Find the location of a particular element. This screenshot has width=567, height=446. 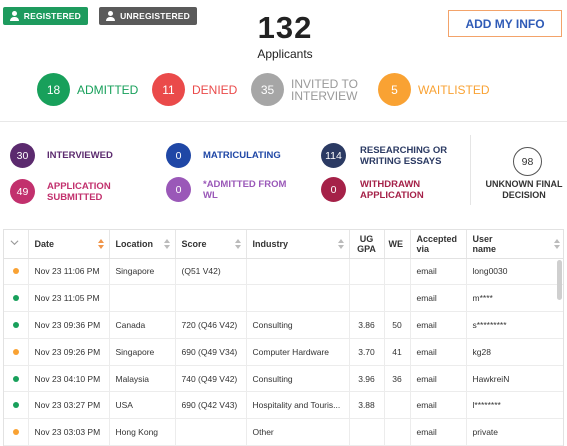

divider is located at coordinates (283, 121).